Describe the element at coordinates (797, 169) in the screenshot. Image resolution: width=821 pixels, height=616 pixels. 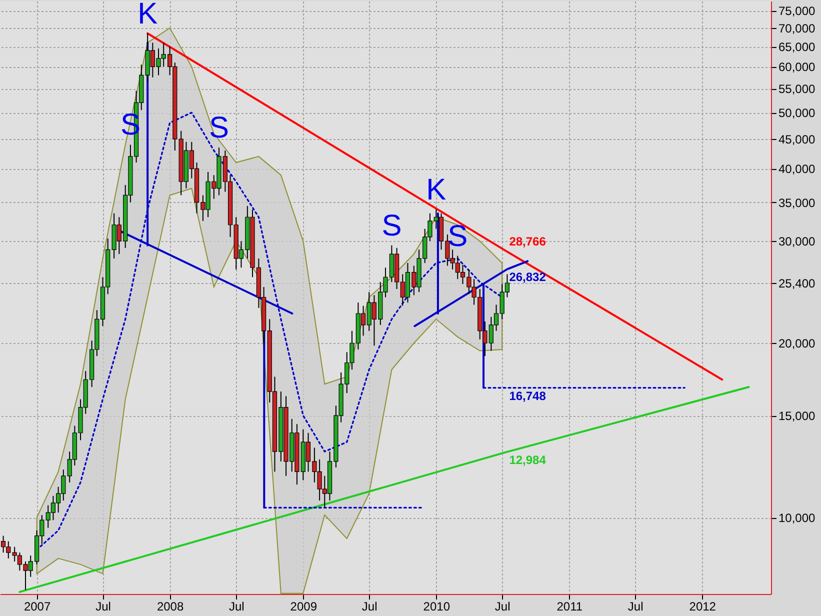
I see `y-tick-label: 40,000` at that location.